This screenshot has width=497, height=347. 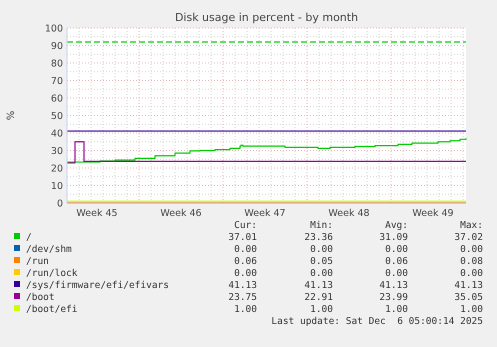 I want to click on legend-label: /boot/efi, so click(x=52, y=309).